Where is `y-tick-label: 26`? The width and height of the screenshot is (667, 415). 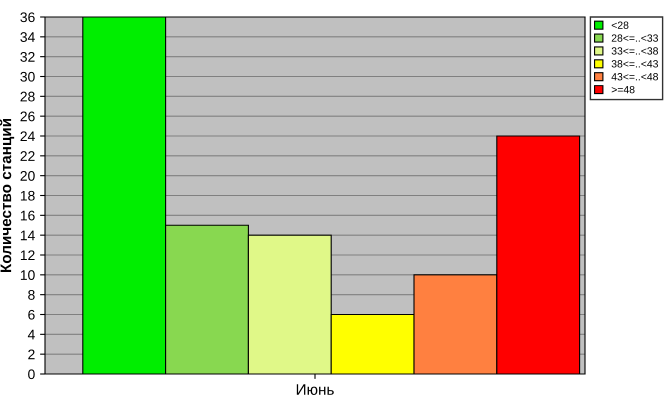
y-tick-label: 26 is located at coordinates (27, 117).